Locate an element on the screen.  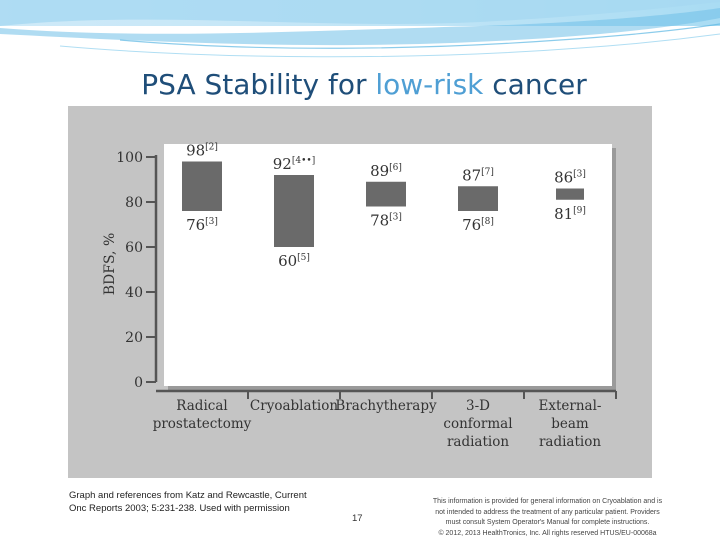
low-value-label: 78[3] is located at coordinates (386, 221).